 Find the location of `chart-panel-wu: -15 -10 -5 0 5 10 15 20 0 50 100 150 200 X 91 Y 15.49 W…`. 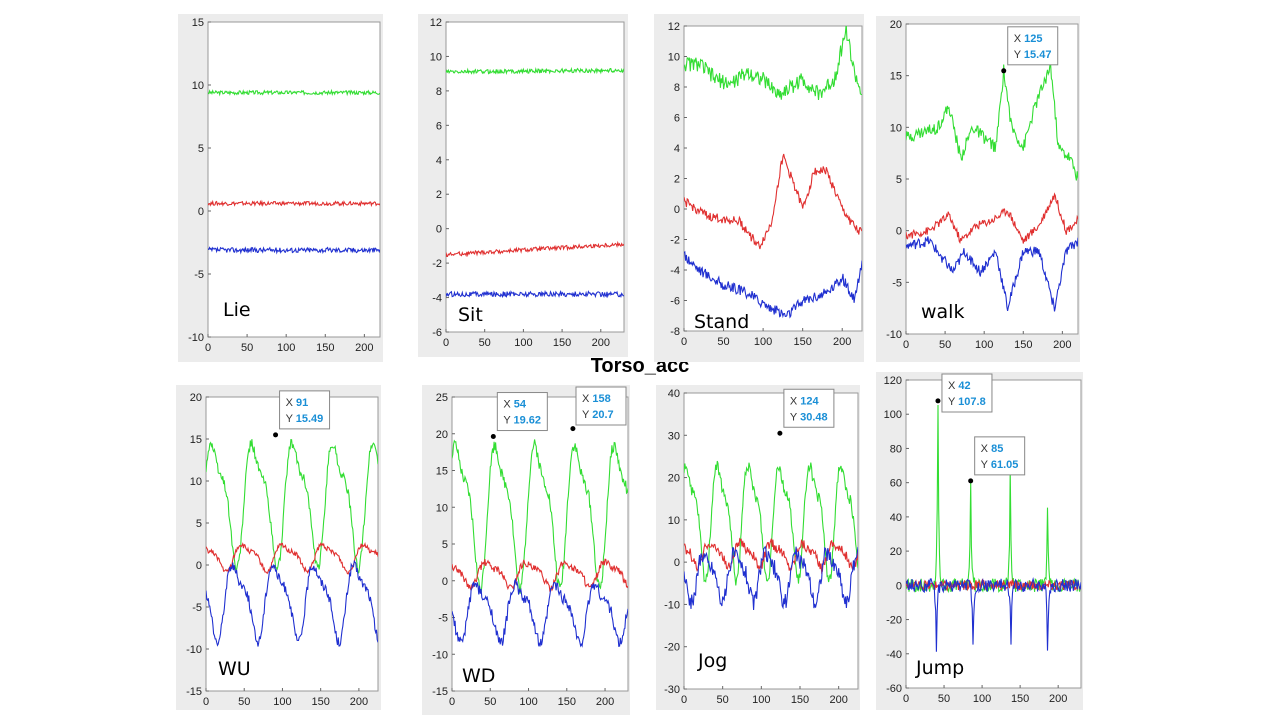

chart-panel-wu: -15 -10 -5 0 5 10 15 20 0 50 100 150 200 X 91 Y 15.49 W… is located at coordinates (278, 547).